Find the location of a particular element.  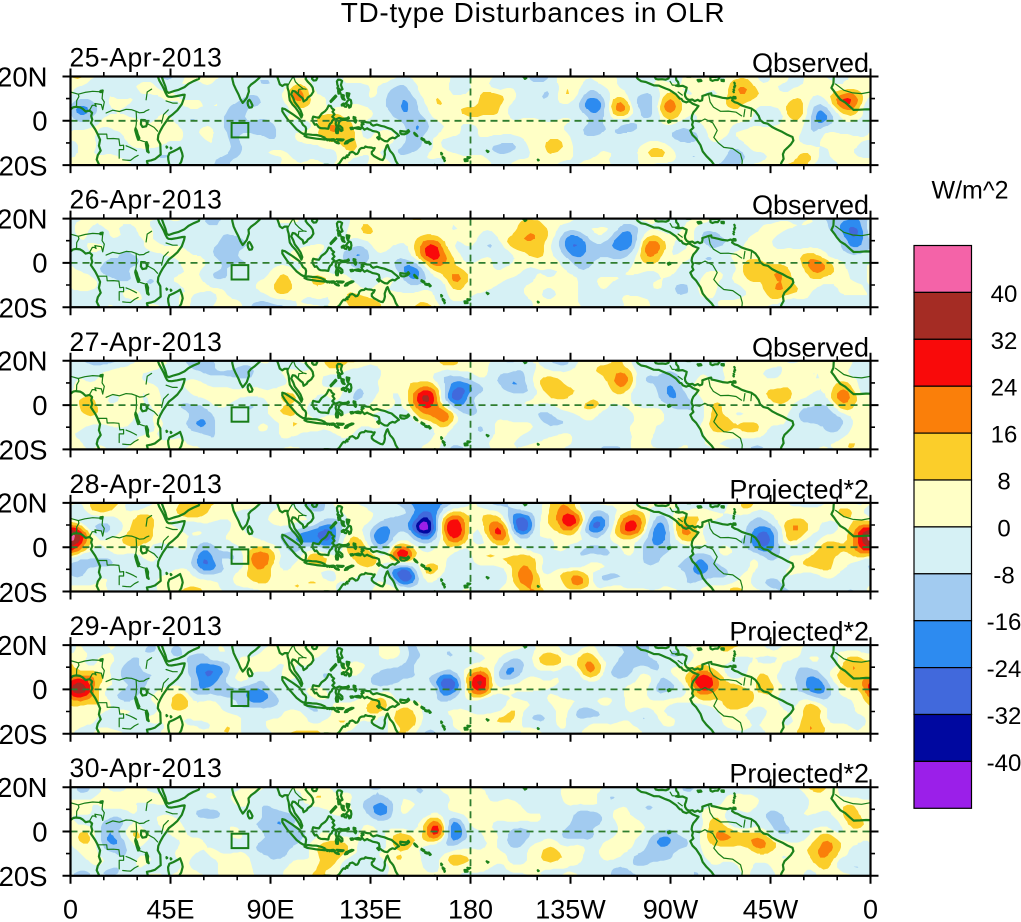

svg-text: 25-Apr-2013 is located at coordinates (146, 58).